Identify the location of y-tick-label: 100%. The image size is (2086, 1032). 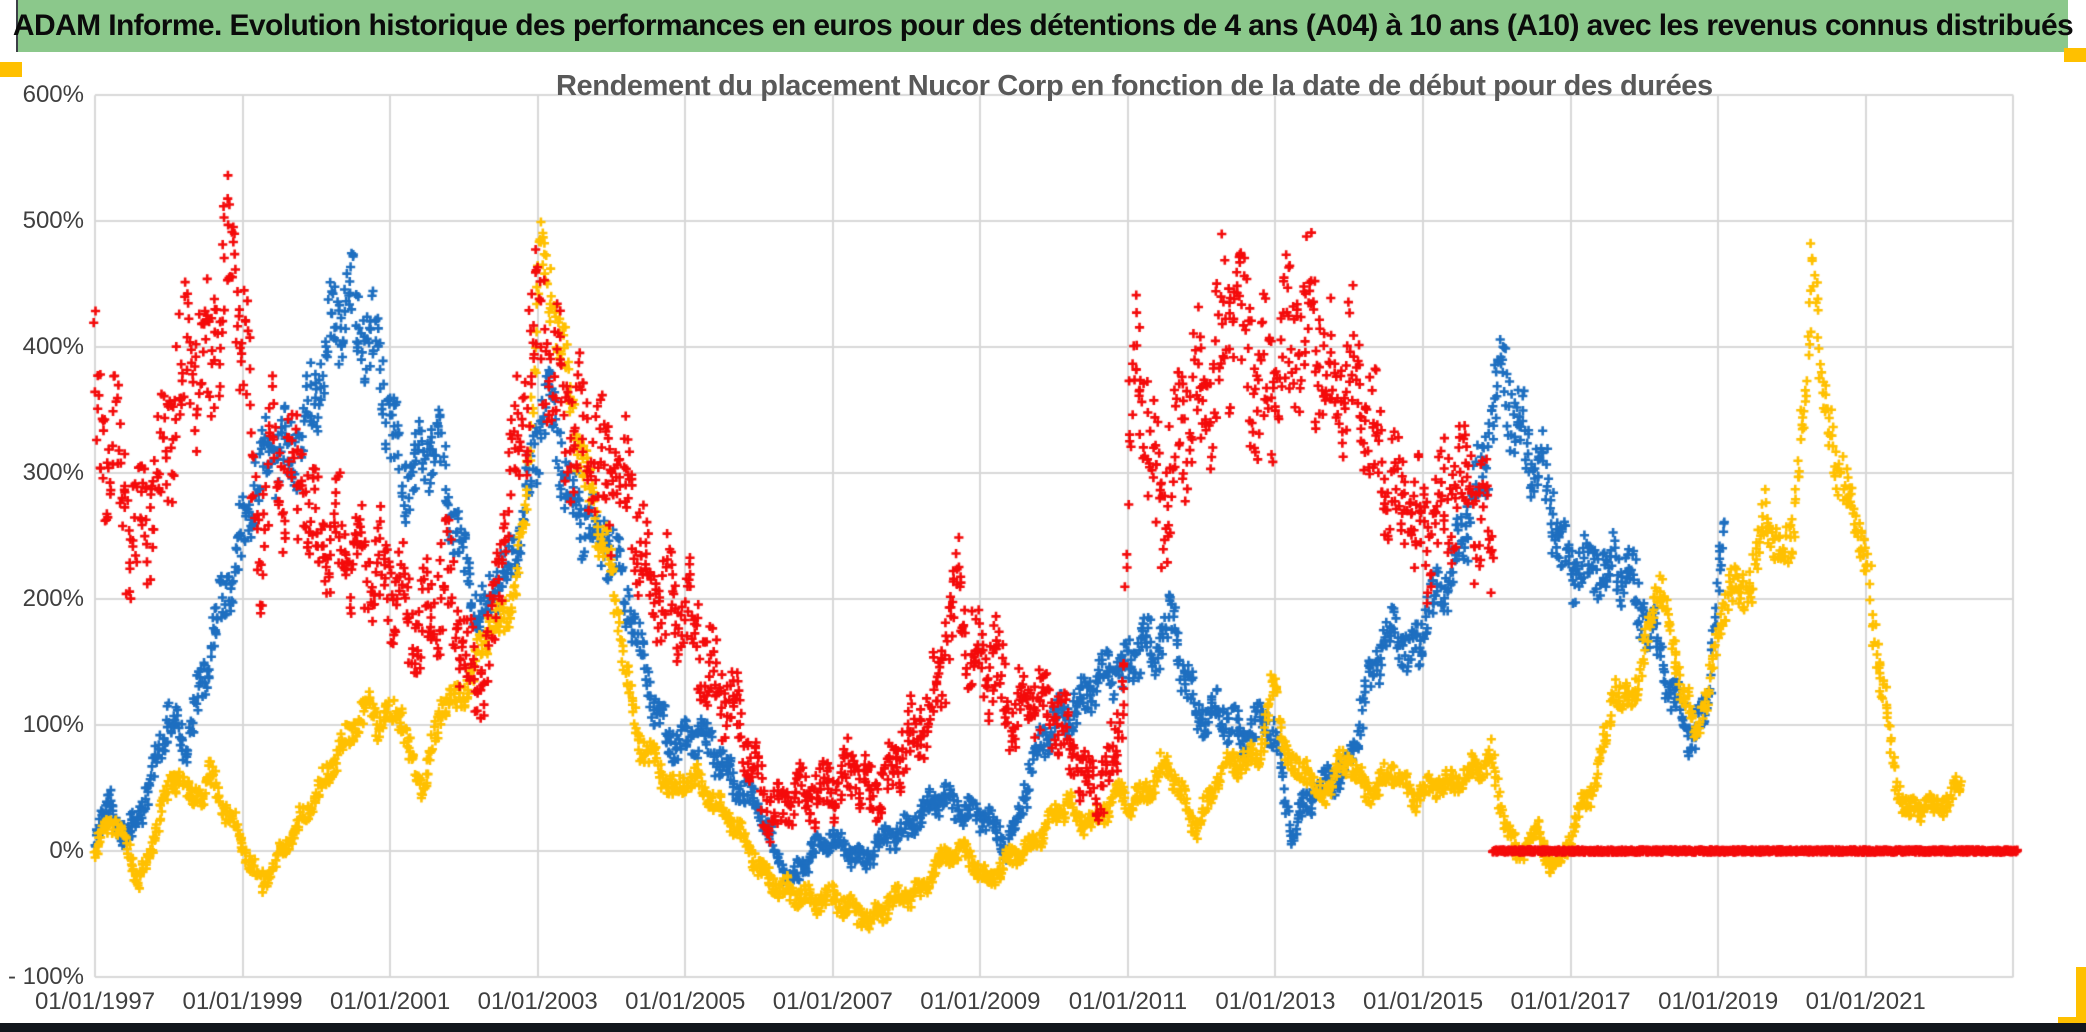
(53, 725).